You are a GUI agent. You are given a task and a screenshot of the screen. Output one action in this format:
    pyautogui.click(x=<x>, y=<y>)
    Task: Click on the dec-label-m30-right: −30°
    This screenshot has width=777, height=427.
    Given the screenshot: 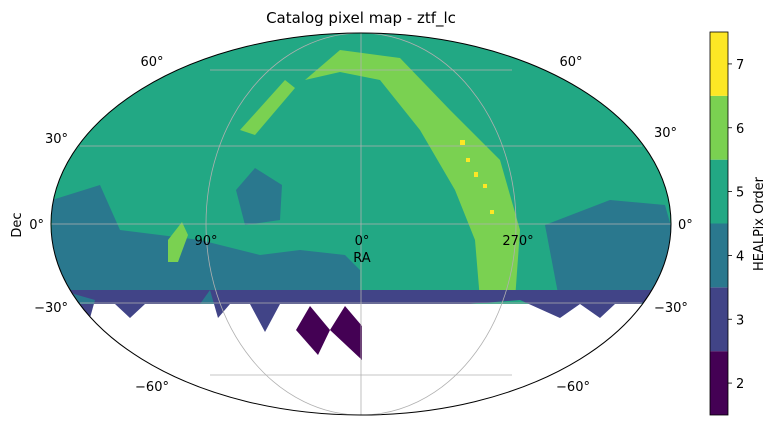 What is the action you would take?
    pyautogui.click(x=671, y=308)
    